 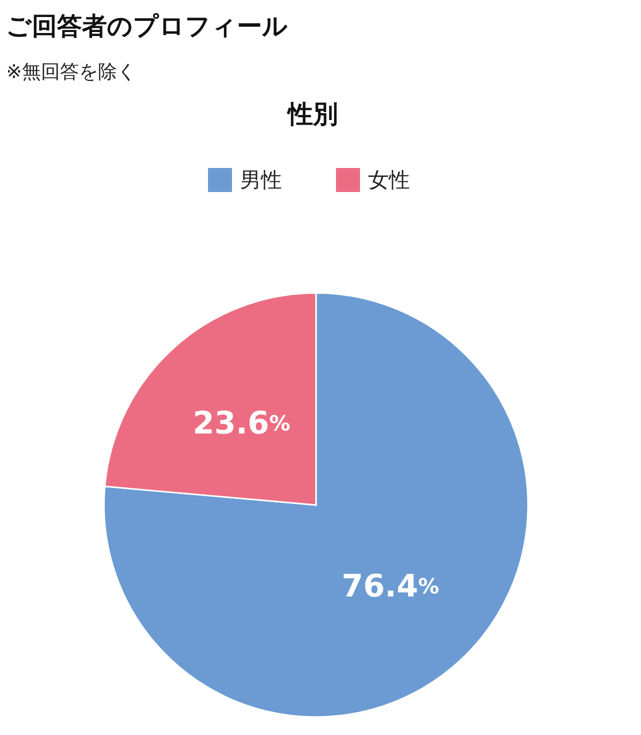 I want to click on data-label: 23.6%, so click(x=241, y=424).